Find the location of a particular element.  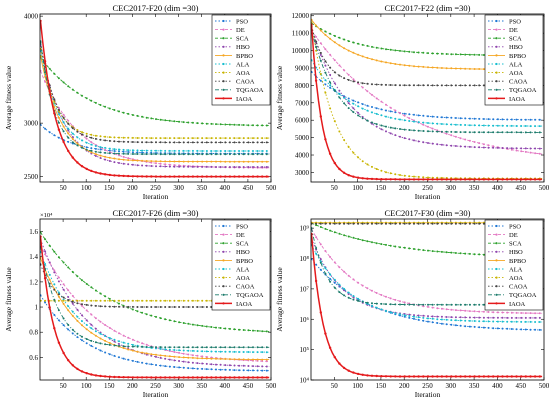

y-tick-label: 1 is located at coordinates (37, 308).